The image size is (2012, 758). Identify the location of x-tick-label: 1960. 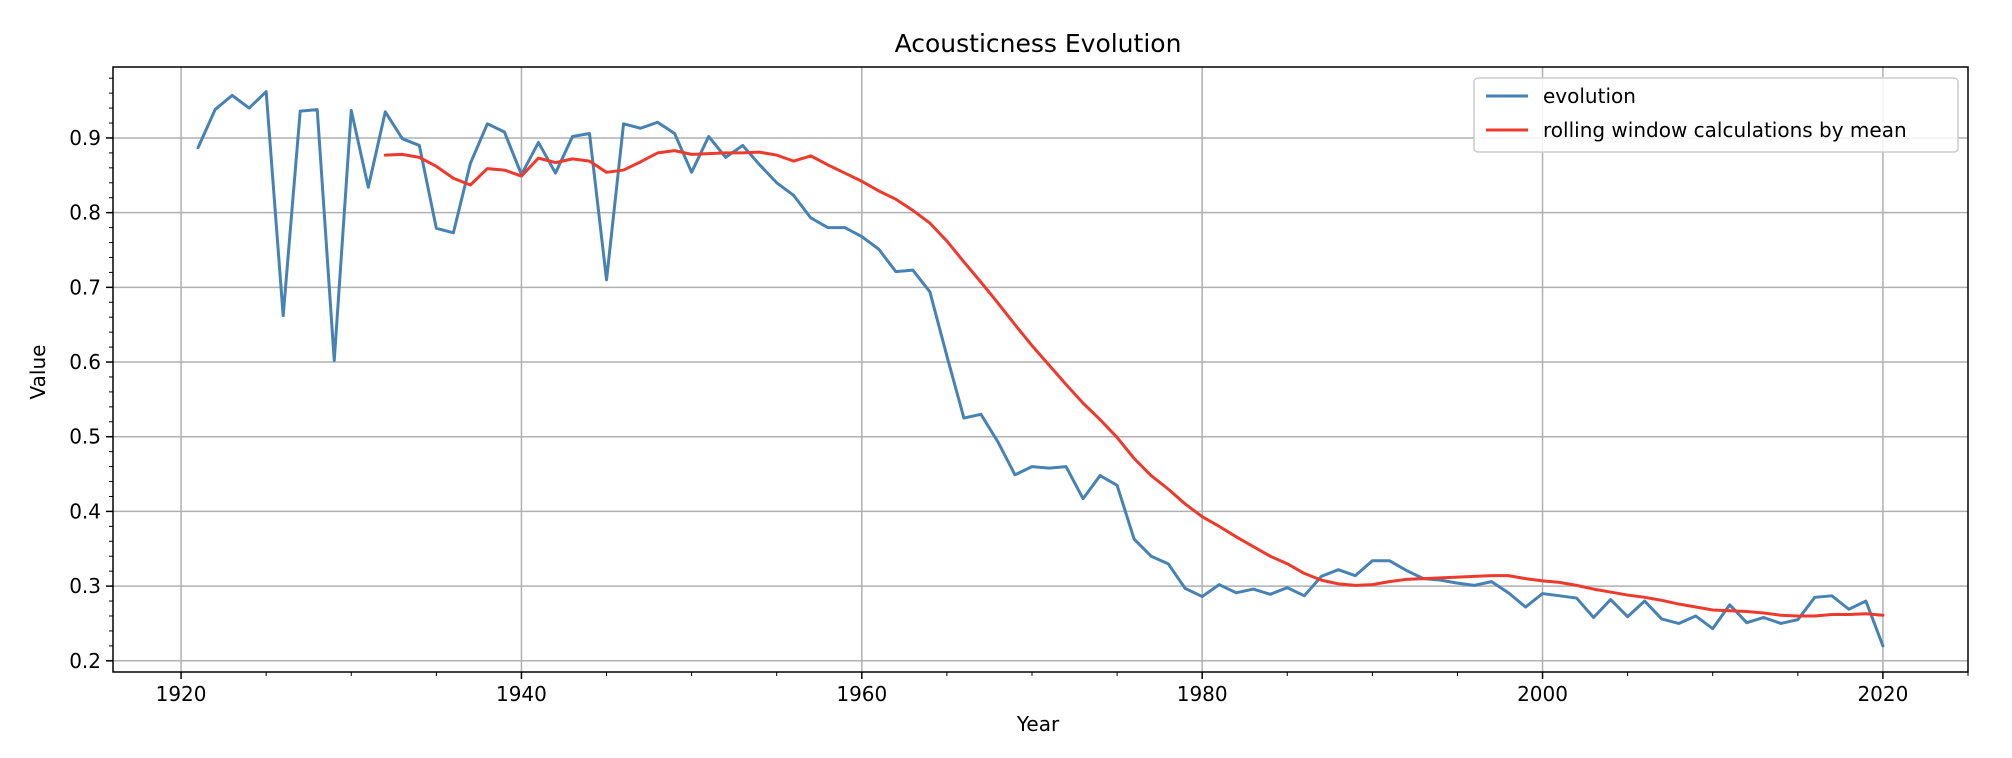
(861, 694).